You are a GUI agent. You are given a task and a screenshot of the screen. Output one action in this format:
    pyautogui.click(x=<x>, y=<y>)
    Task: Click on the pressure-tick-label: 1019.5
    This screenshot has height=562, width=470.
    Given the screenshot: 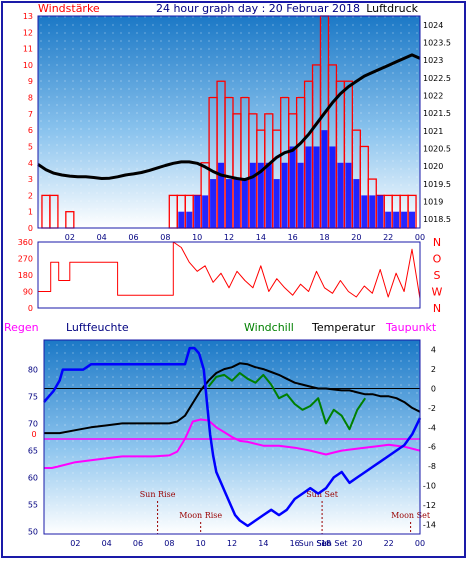 What is the action you would take?
    pyautogui.click(x=437, y=184)
    